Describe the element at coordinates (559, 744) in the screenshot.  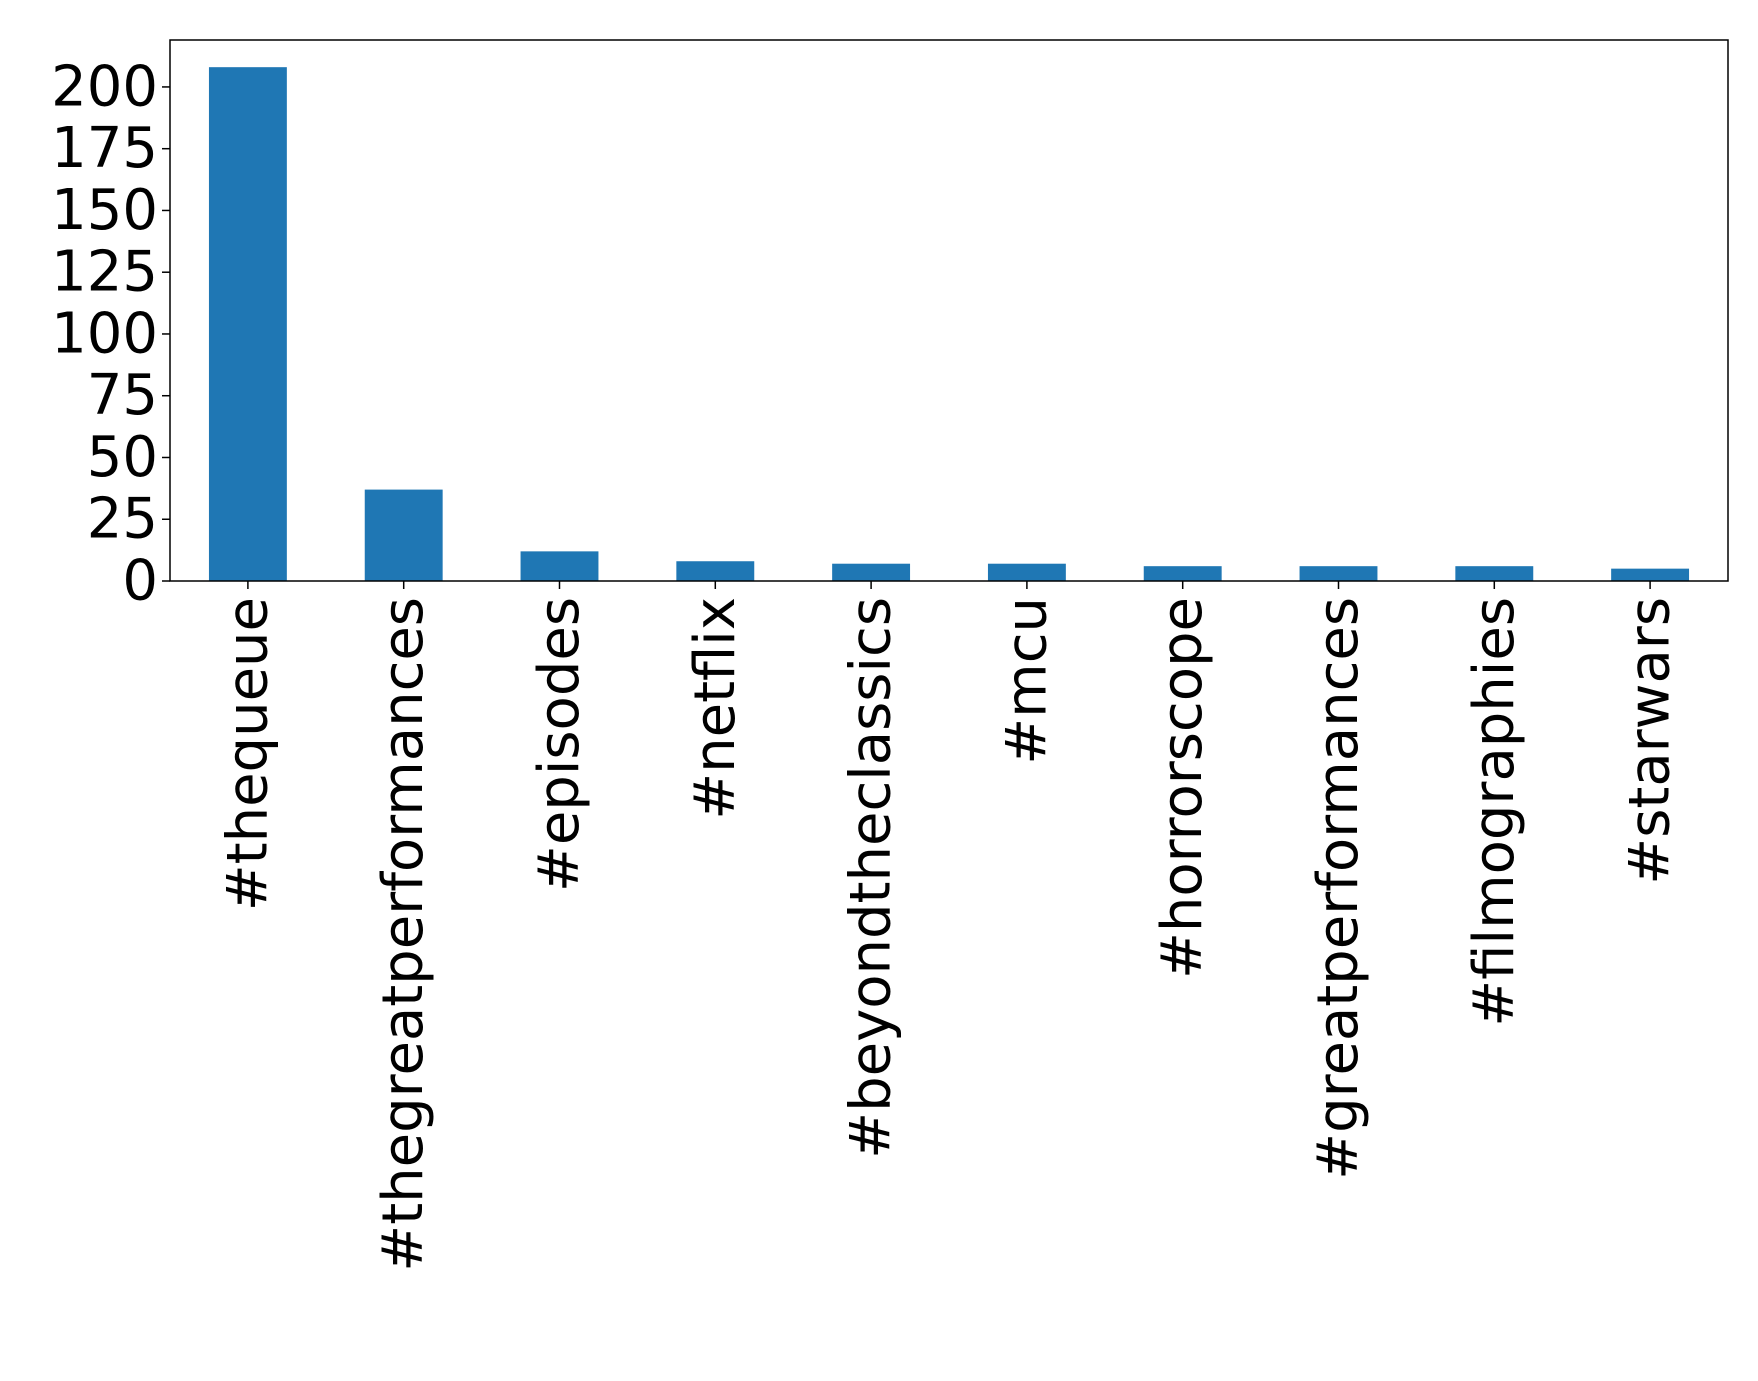
I see `x-tick-label: #episodes` at that location.